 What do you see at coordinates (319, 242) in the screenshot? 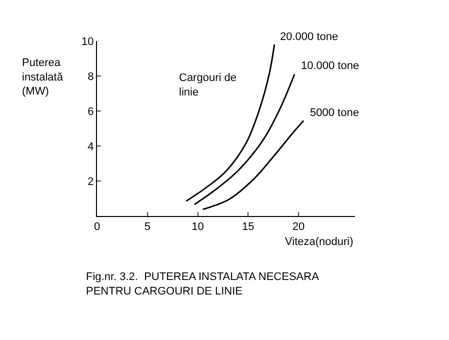
I see `x-axis-title: Viteza(noduri)` at bounding box center [319, 242].